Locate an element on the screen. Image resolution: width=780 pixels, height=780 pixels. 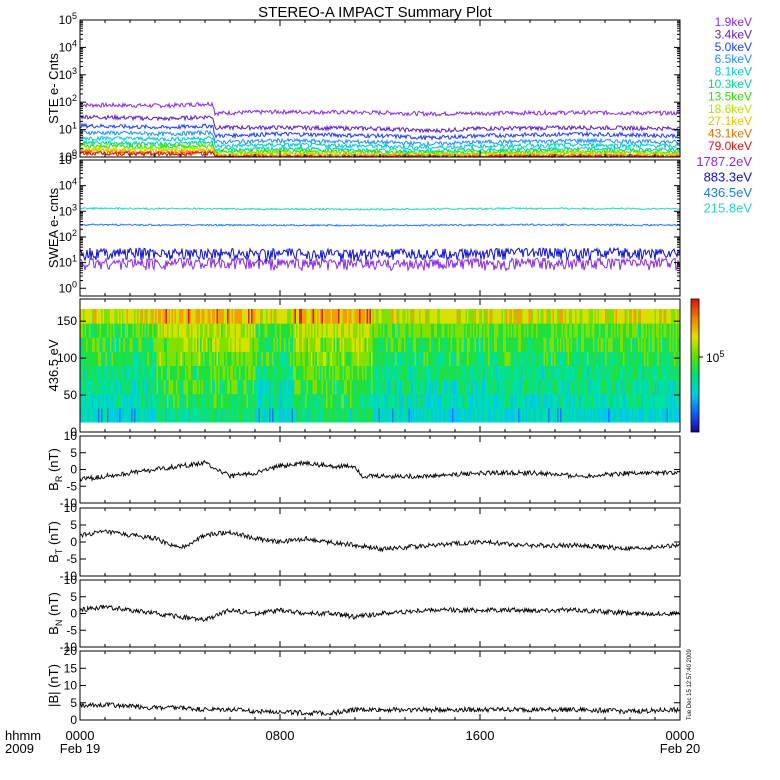
swea-y-tick-label: 104 is located at coordinates (68, 185).